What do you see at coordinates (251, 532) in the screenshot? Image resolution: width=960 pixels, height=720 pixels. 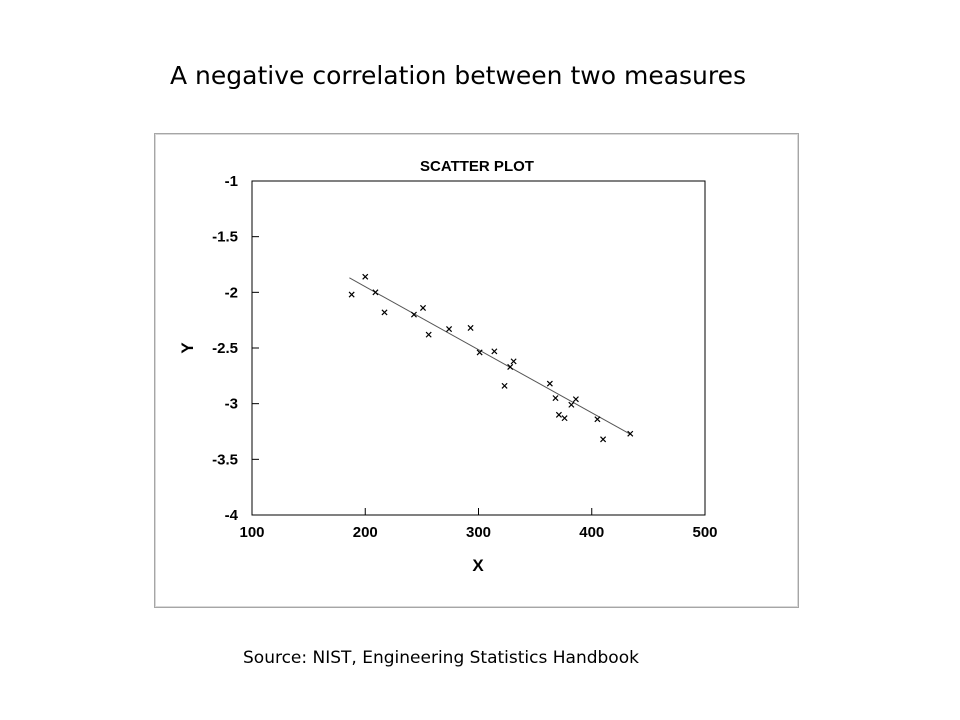 I see `x-tick-label: 100` at bounding box center [251, 532].